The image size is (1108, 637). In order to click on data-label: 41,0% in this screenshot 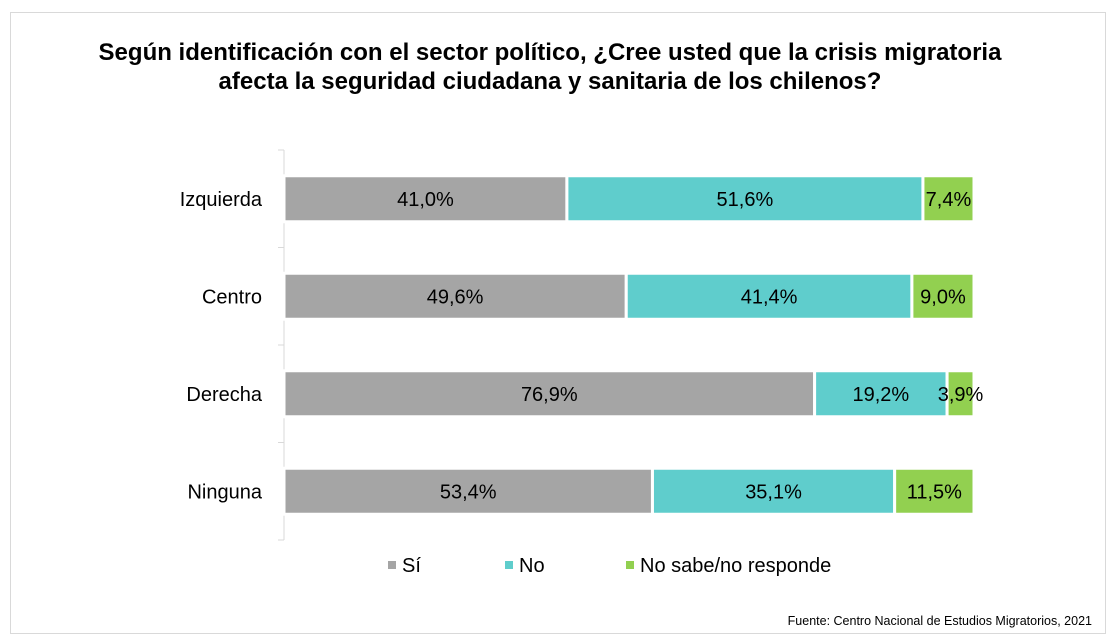, I will do `click(425, 200)`.